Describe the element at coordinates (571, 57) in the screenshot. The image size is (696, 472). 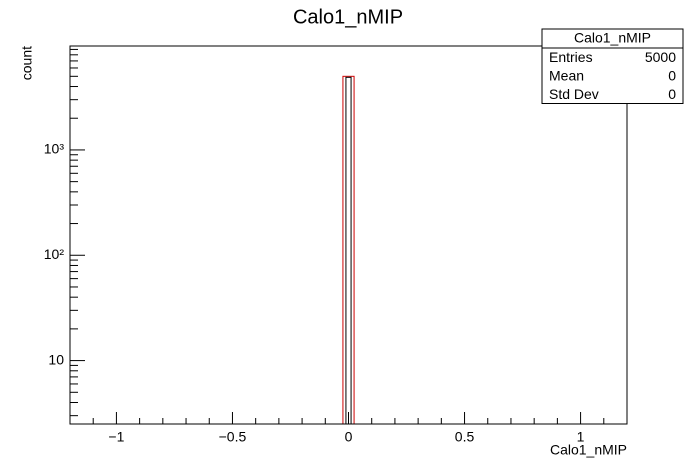
I see `stats-label: Entries` at that location.